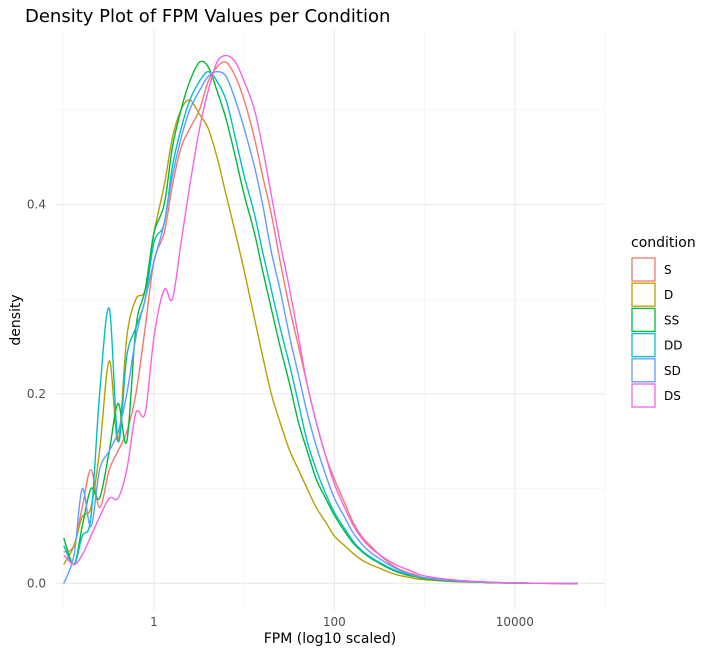  What do you see at coordinates (672, 371) in the screenshot?
I see `legend-label-sd: SD` at bounding box center [672, 371].